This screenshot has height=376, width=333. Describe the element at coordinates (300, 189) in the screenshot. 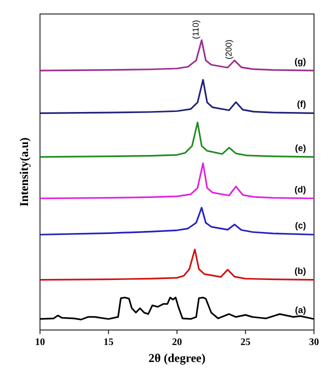

I see `series-label: (d)` at that location.